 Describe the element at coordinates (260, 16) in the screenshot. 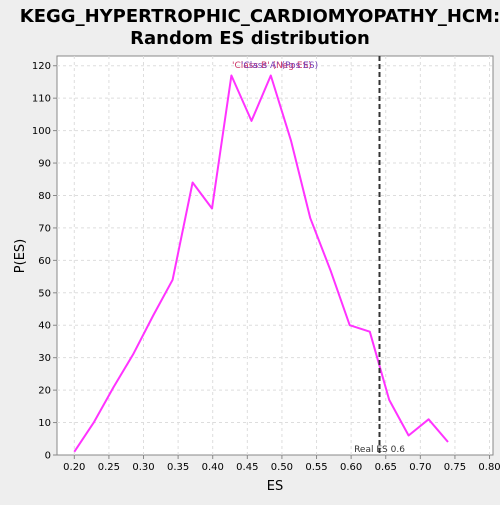

I see `chart-title-line-1: KEGG_HYPERTROPHIC_CARDIOMYOPATHY_HCM:` at that location.